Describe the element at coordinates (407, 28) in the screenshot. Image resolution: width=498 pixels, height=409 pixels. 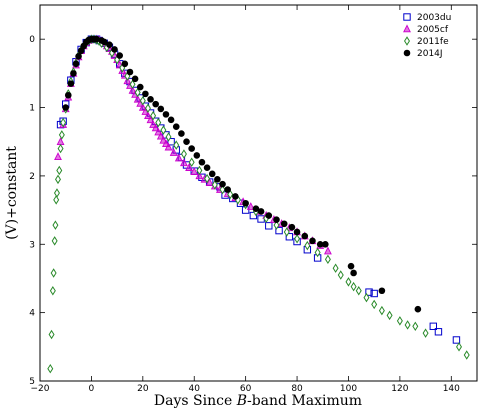
I see `legend-marker-2005cf` at that location.